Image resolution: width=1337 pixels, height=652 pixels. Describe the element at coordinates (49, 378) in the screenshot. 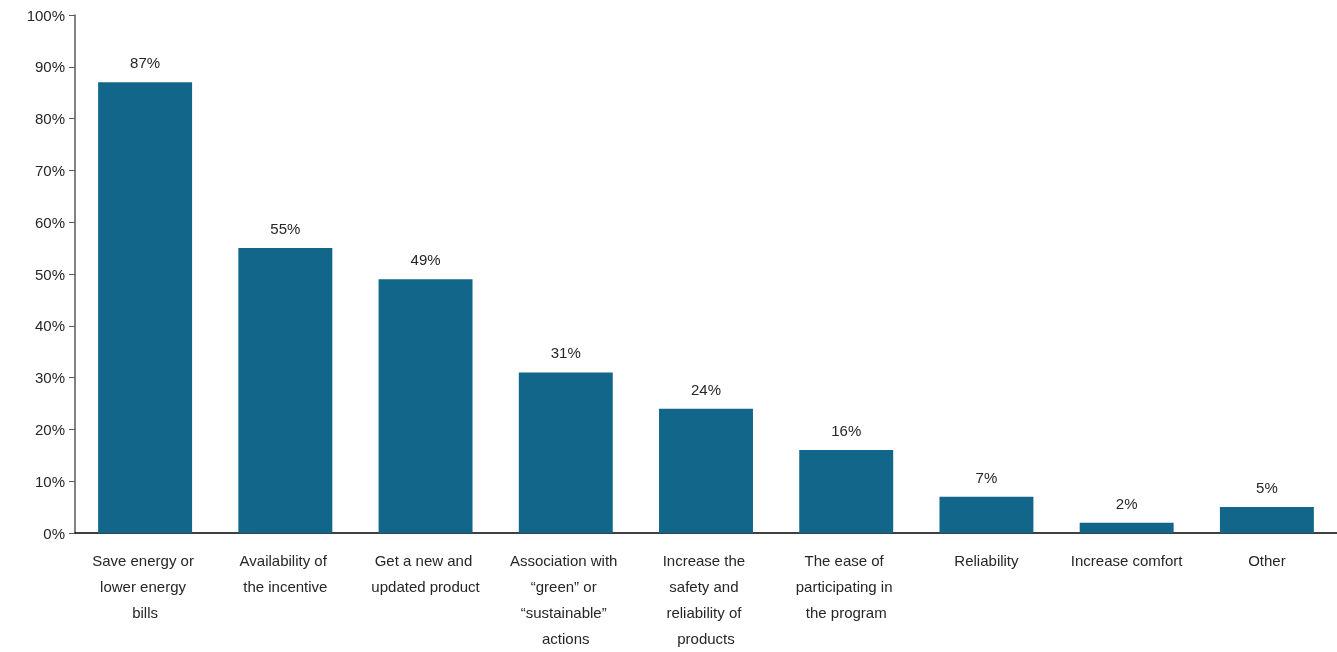

I see `y-tick-label: 30%` at that location.